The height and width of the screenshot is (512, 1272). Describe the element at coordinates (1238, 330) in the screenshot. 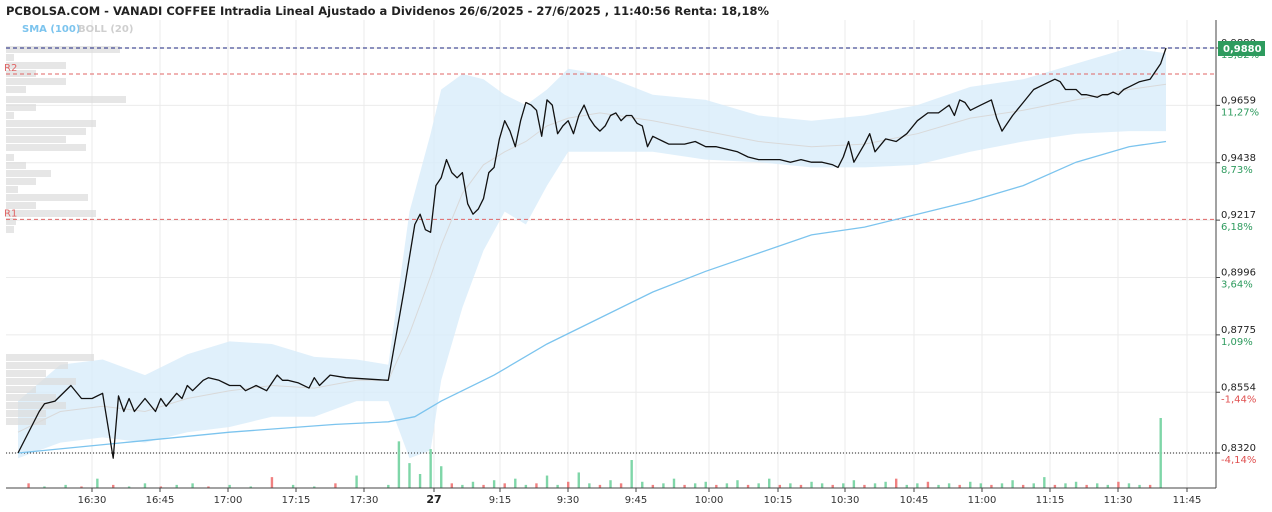

I see `y-tick-label: 0,8775` at that location.